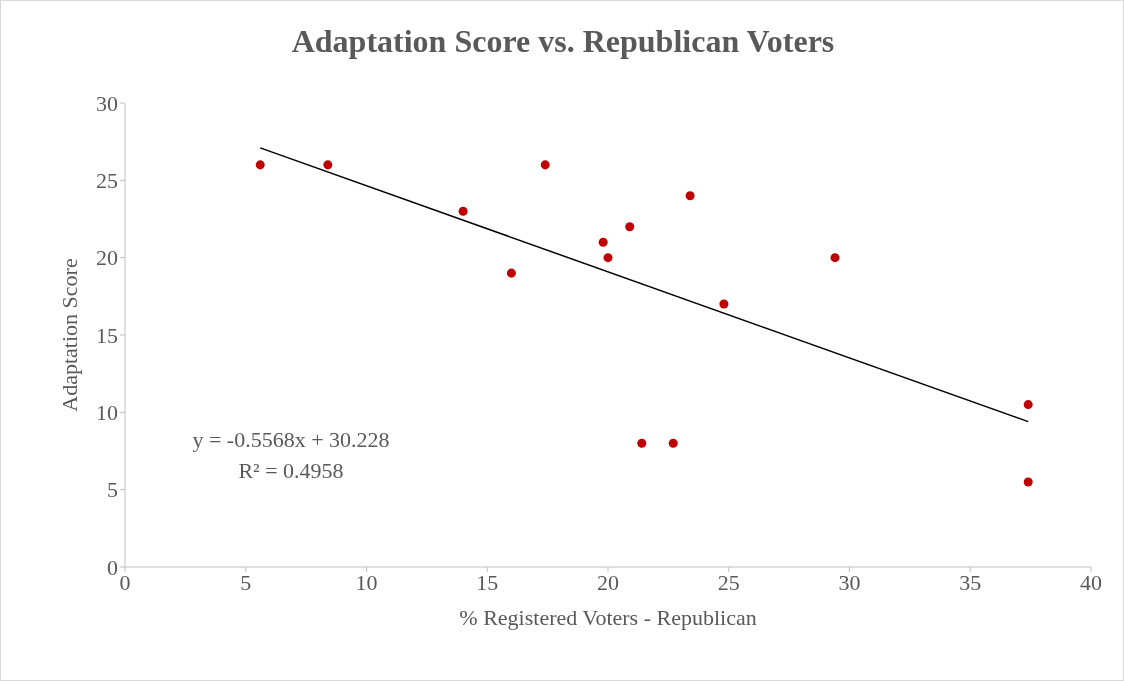  I want to click on chart-title: Adaptation Score vs. Republican Voters, so click(563, 41).